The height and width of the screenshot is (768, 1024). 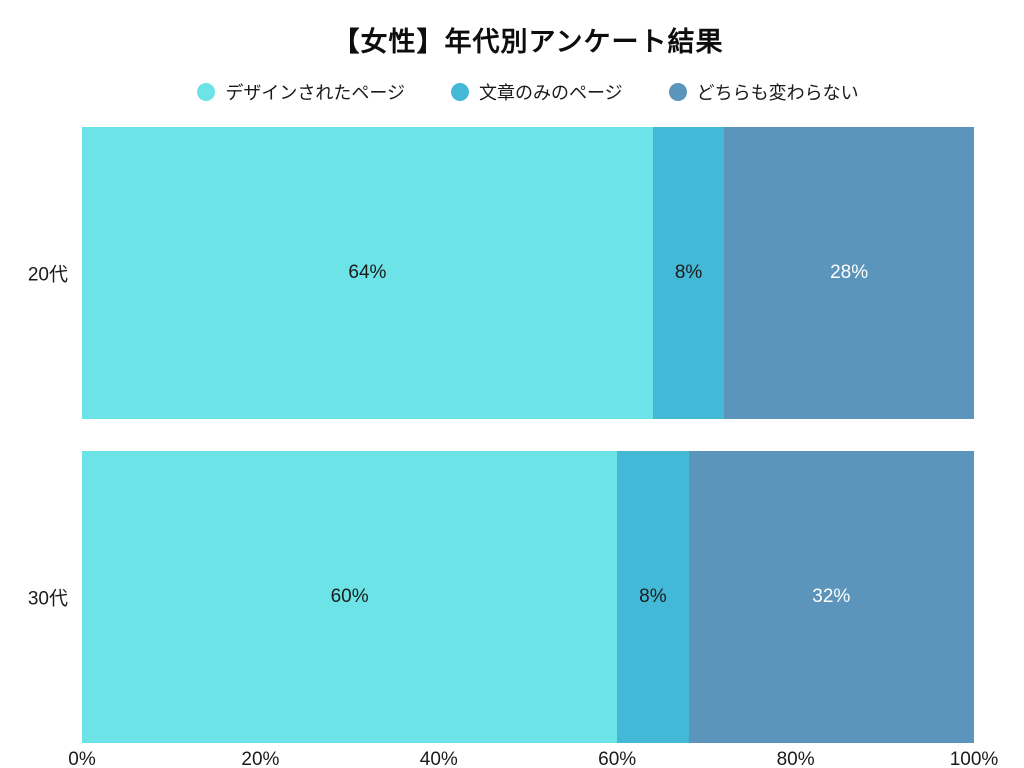 I want to click on x-tick-80: 80%, so click(x=795, y=758).